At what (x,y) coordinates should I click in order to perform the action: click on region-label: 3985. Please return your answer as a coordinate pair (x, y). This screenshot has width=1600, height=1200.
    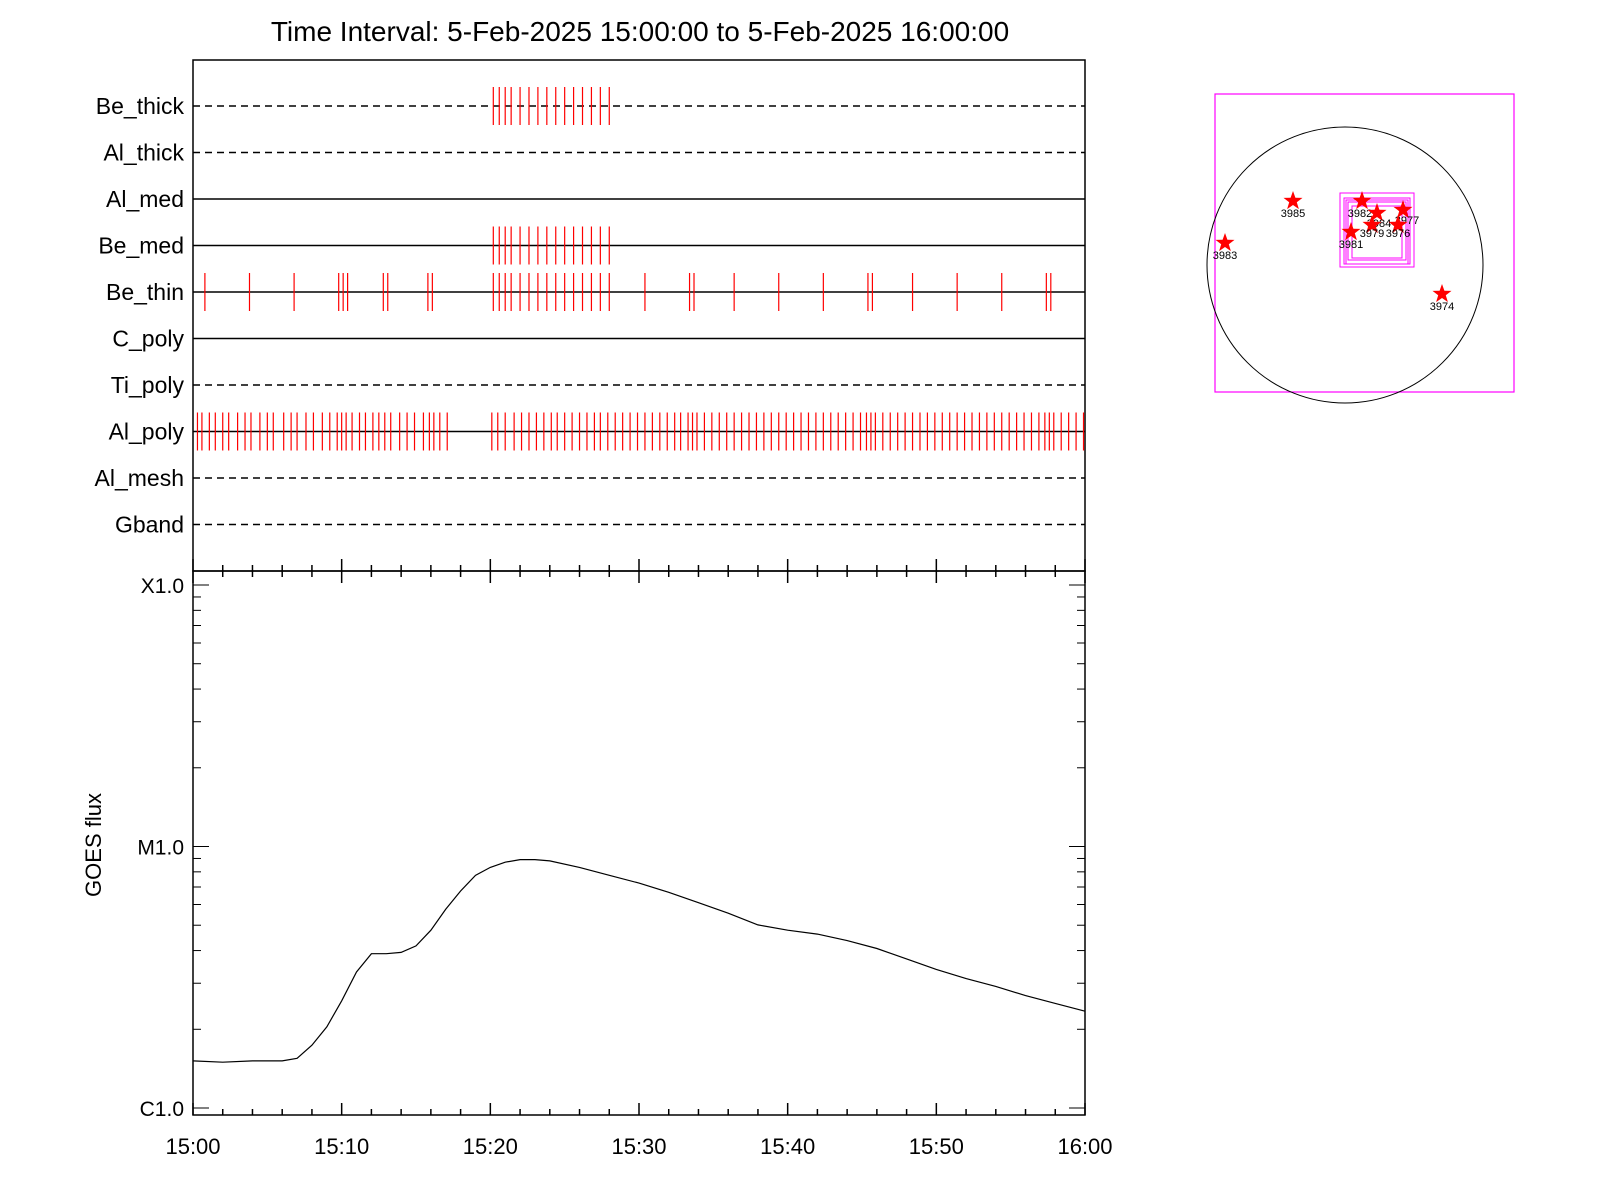
    Looking at the image, I should click on (1293, 214).